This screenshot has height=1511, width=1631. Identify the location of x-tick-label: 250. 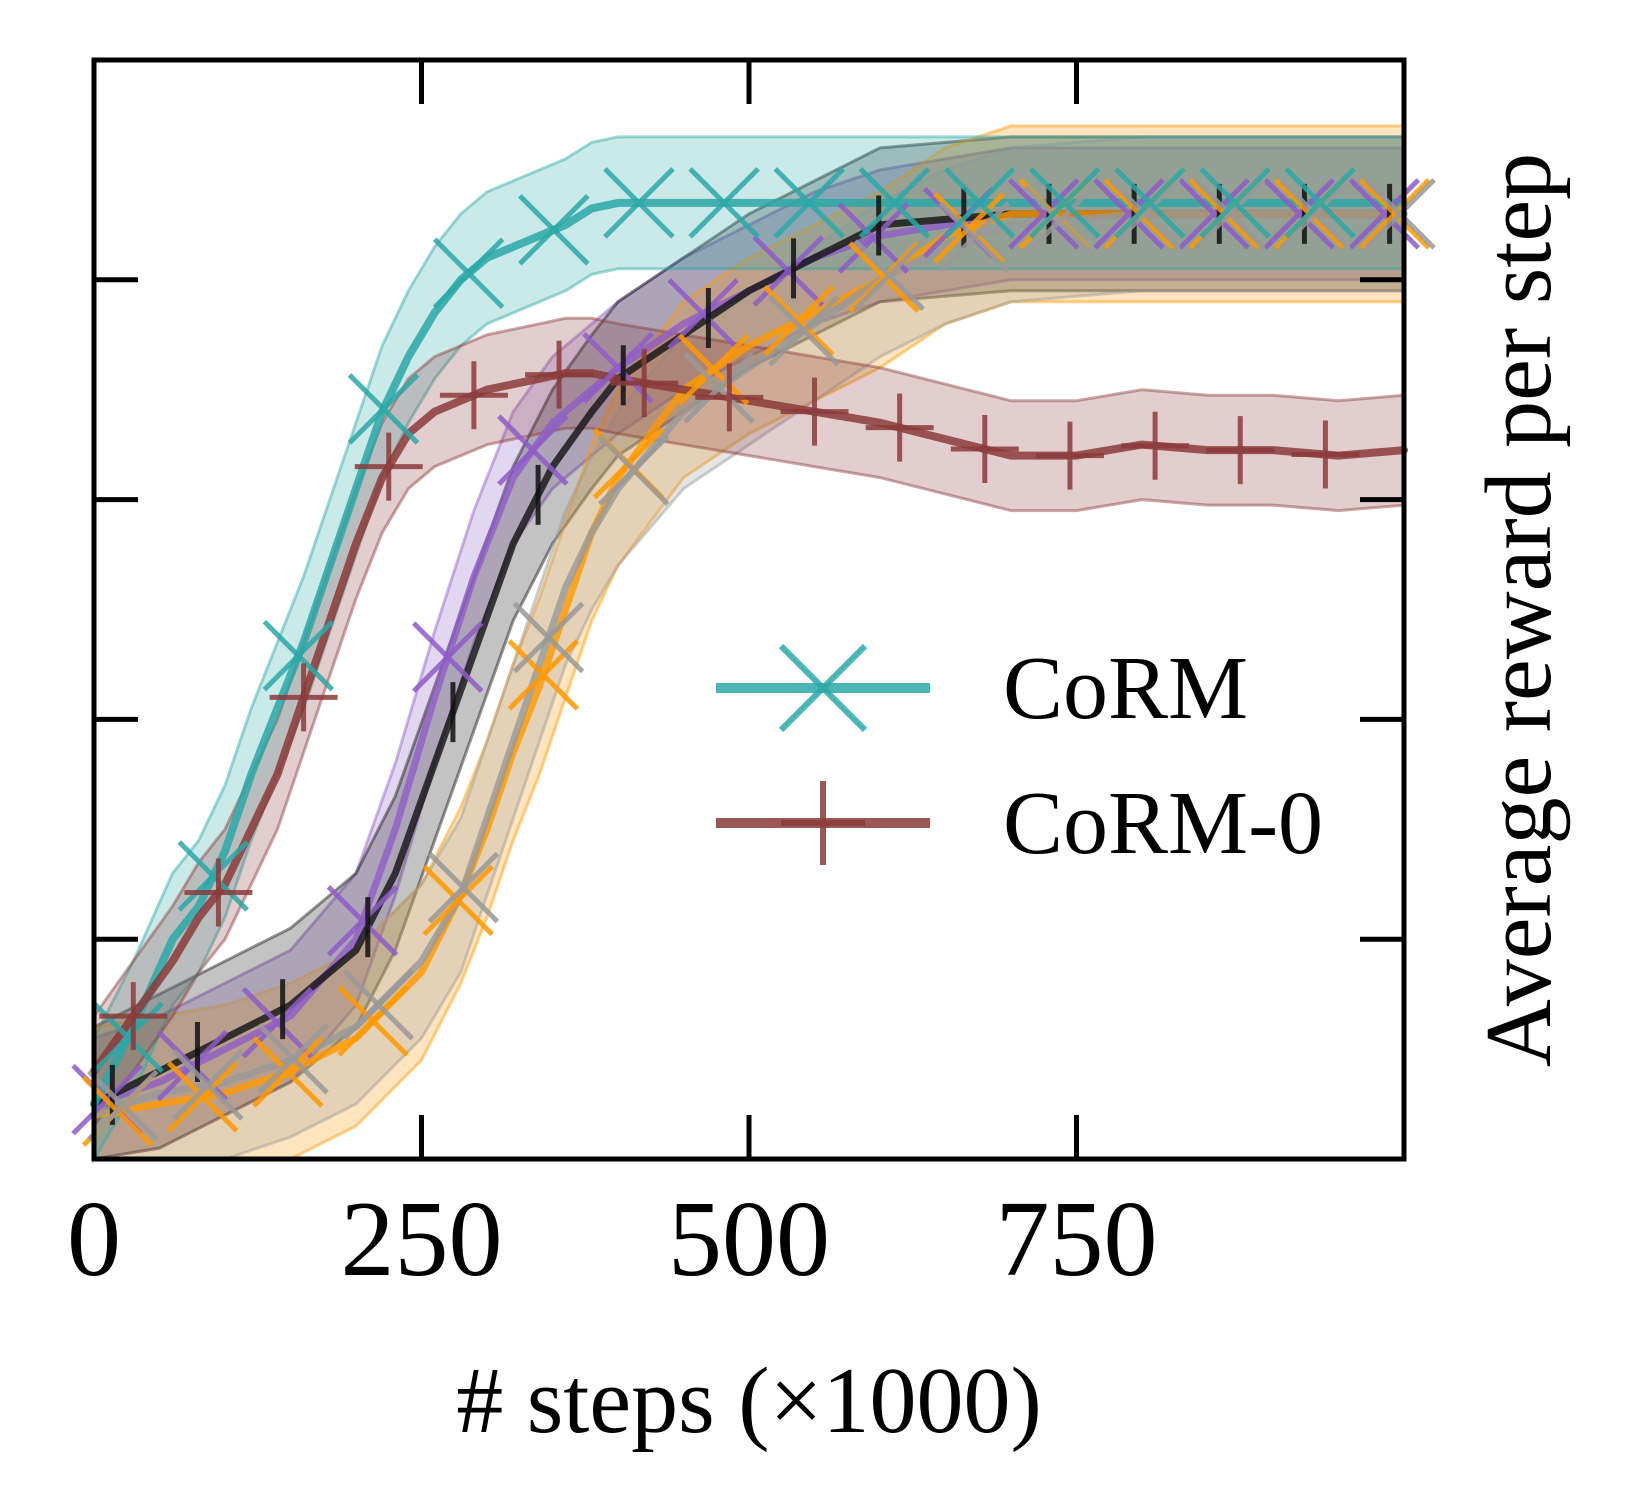
(422, 1239).